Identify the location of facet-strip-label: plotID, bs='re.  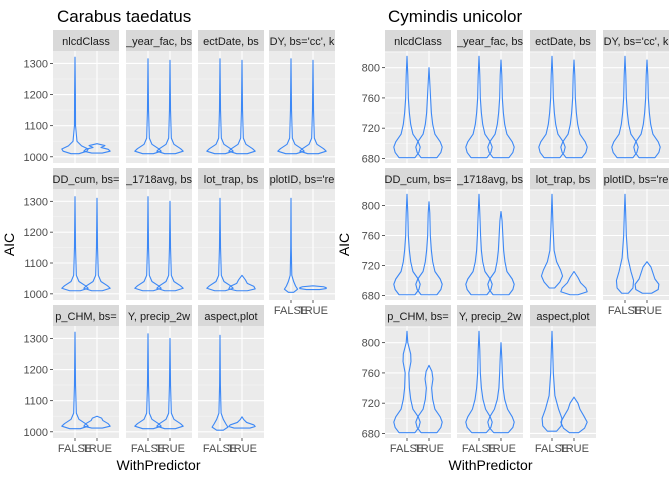
(302, 180).